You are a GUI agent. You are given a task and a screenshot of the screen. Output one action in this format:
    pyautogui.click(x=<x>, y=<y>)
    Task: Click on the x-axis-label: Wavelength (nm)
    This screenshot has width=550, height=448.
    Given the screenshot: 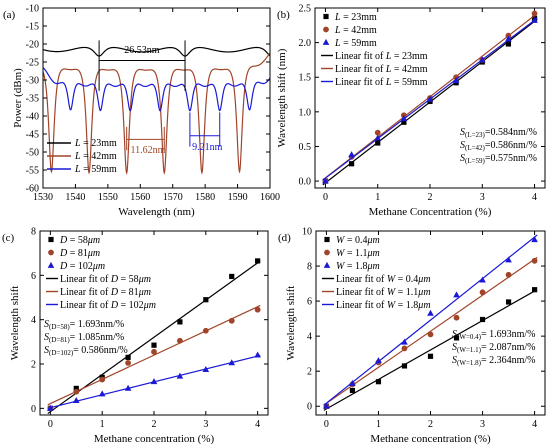 What is the action you would take?
    pyautogui.click(x=156, y=212)
    